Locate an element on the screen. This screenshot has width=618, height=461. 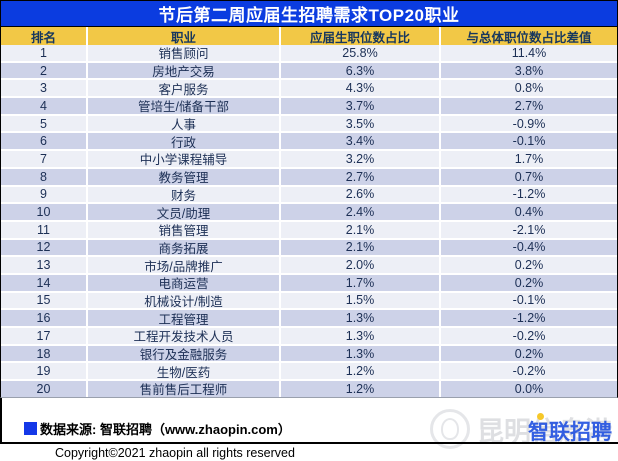
table-row: 12 商务拓展 2.1% -0.4% is located at coordinates (309, 247).